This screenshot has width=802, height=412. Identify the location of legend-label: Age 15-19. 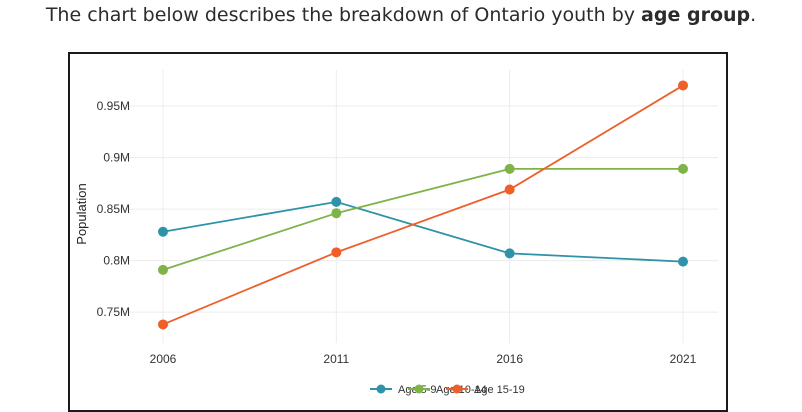
(499, 390).